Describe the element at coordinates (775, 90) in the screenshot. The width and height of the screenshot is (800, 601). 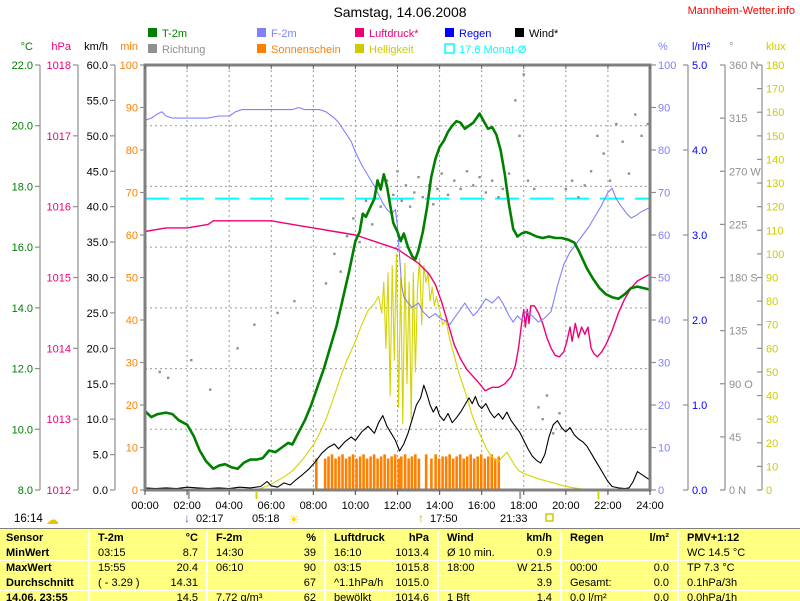
I see `tick-label-klux: 170` at that location.